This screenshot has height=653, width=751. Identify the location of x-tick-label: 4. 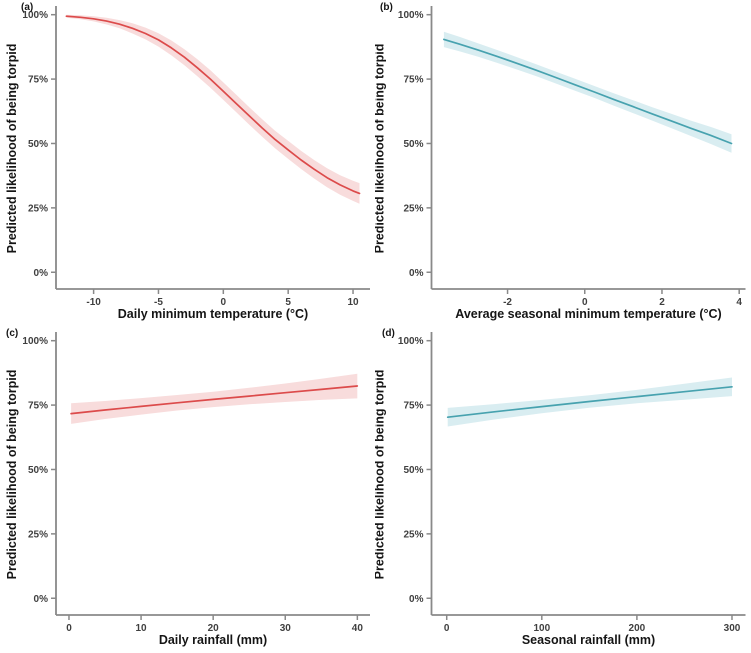
(739, 302).